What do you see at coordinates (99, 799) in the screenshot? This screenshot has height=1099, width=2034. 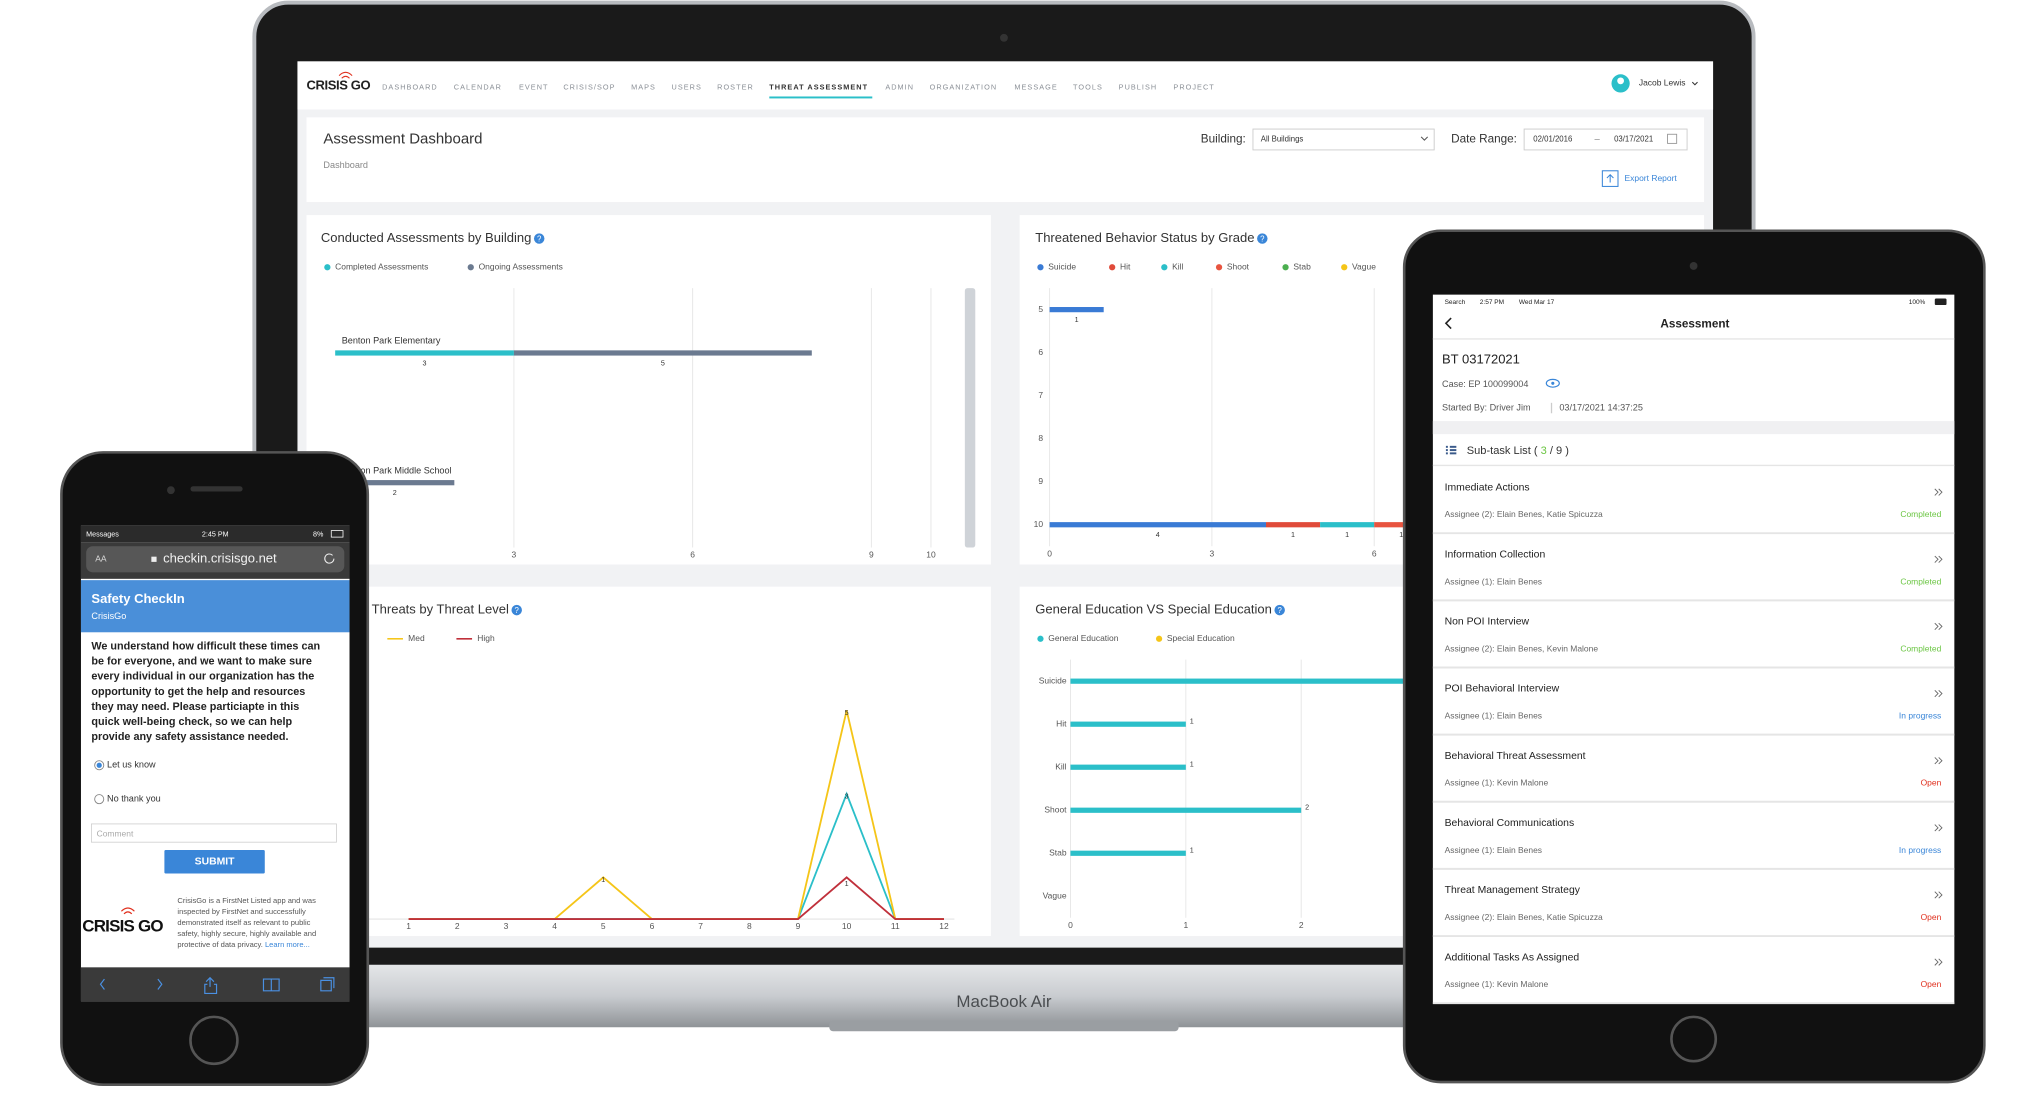 I see `radio` at bounding box center [99, 799].